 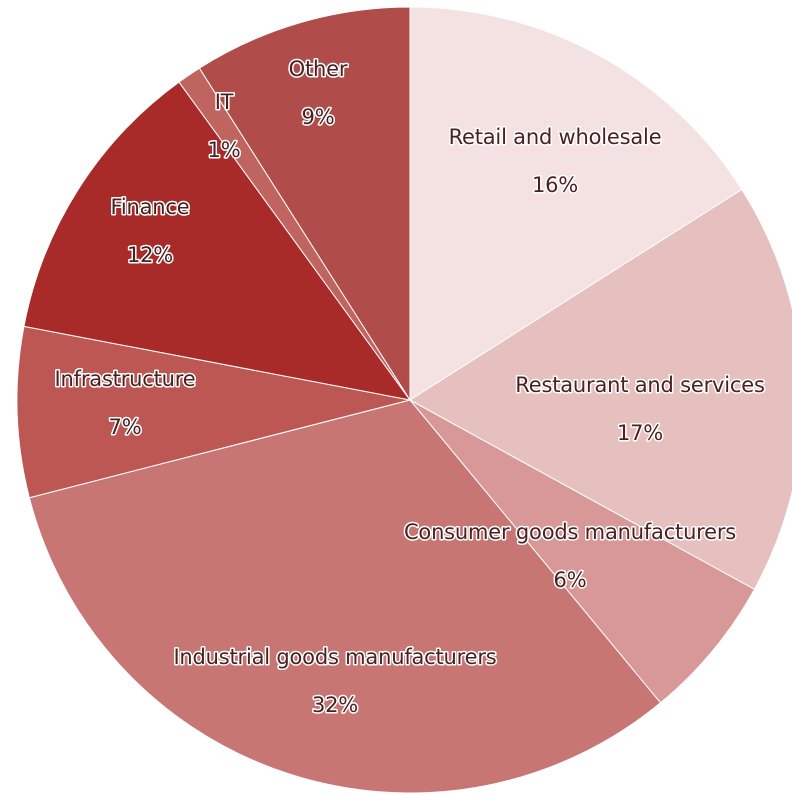 What do you see at coordinates (213, 412) in the screenshot?
I see `pie-slice-infrastructure` at bounding box center [213, 412].